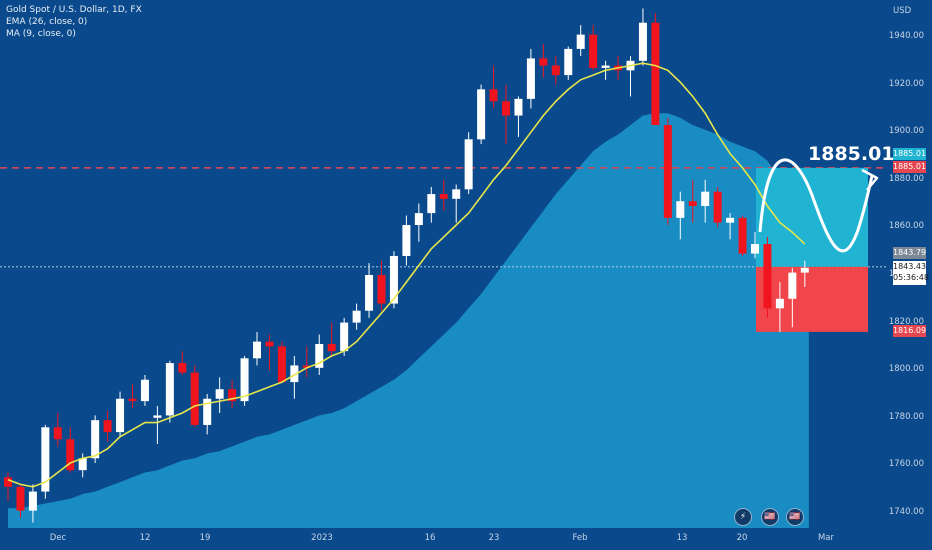 This screenshot has height=550, width=932. I want to click on target-line-tag: 1885.01, so click(910, 167).